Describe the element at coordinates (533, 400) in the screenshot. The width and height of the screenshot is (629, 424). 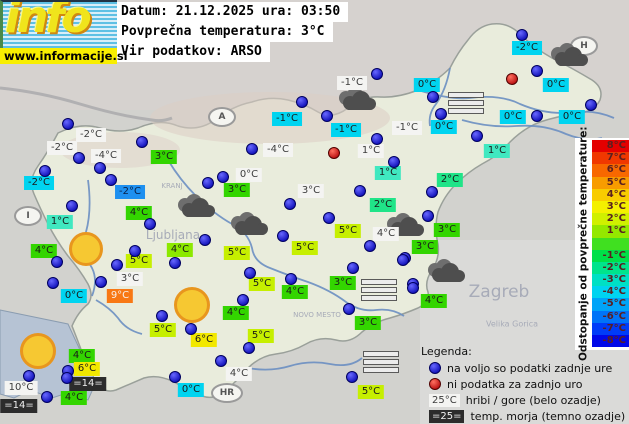
I see `legend-item-text: hribi / gore (belo ozadje)` at that location.